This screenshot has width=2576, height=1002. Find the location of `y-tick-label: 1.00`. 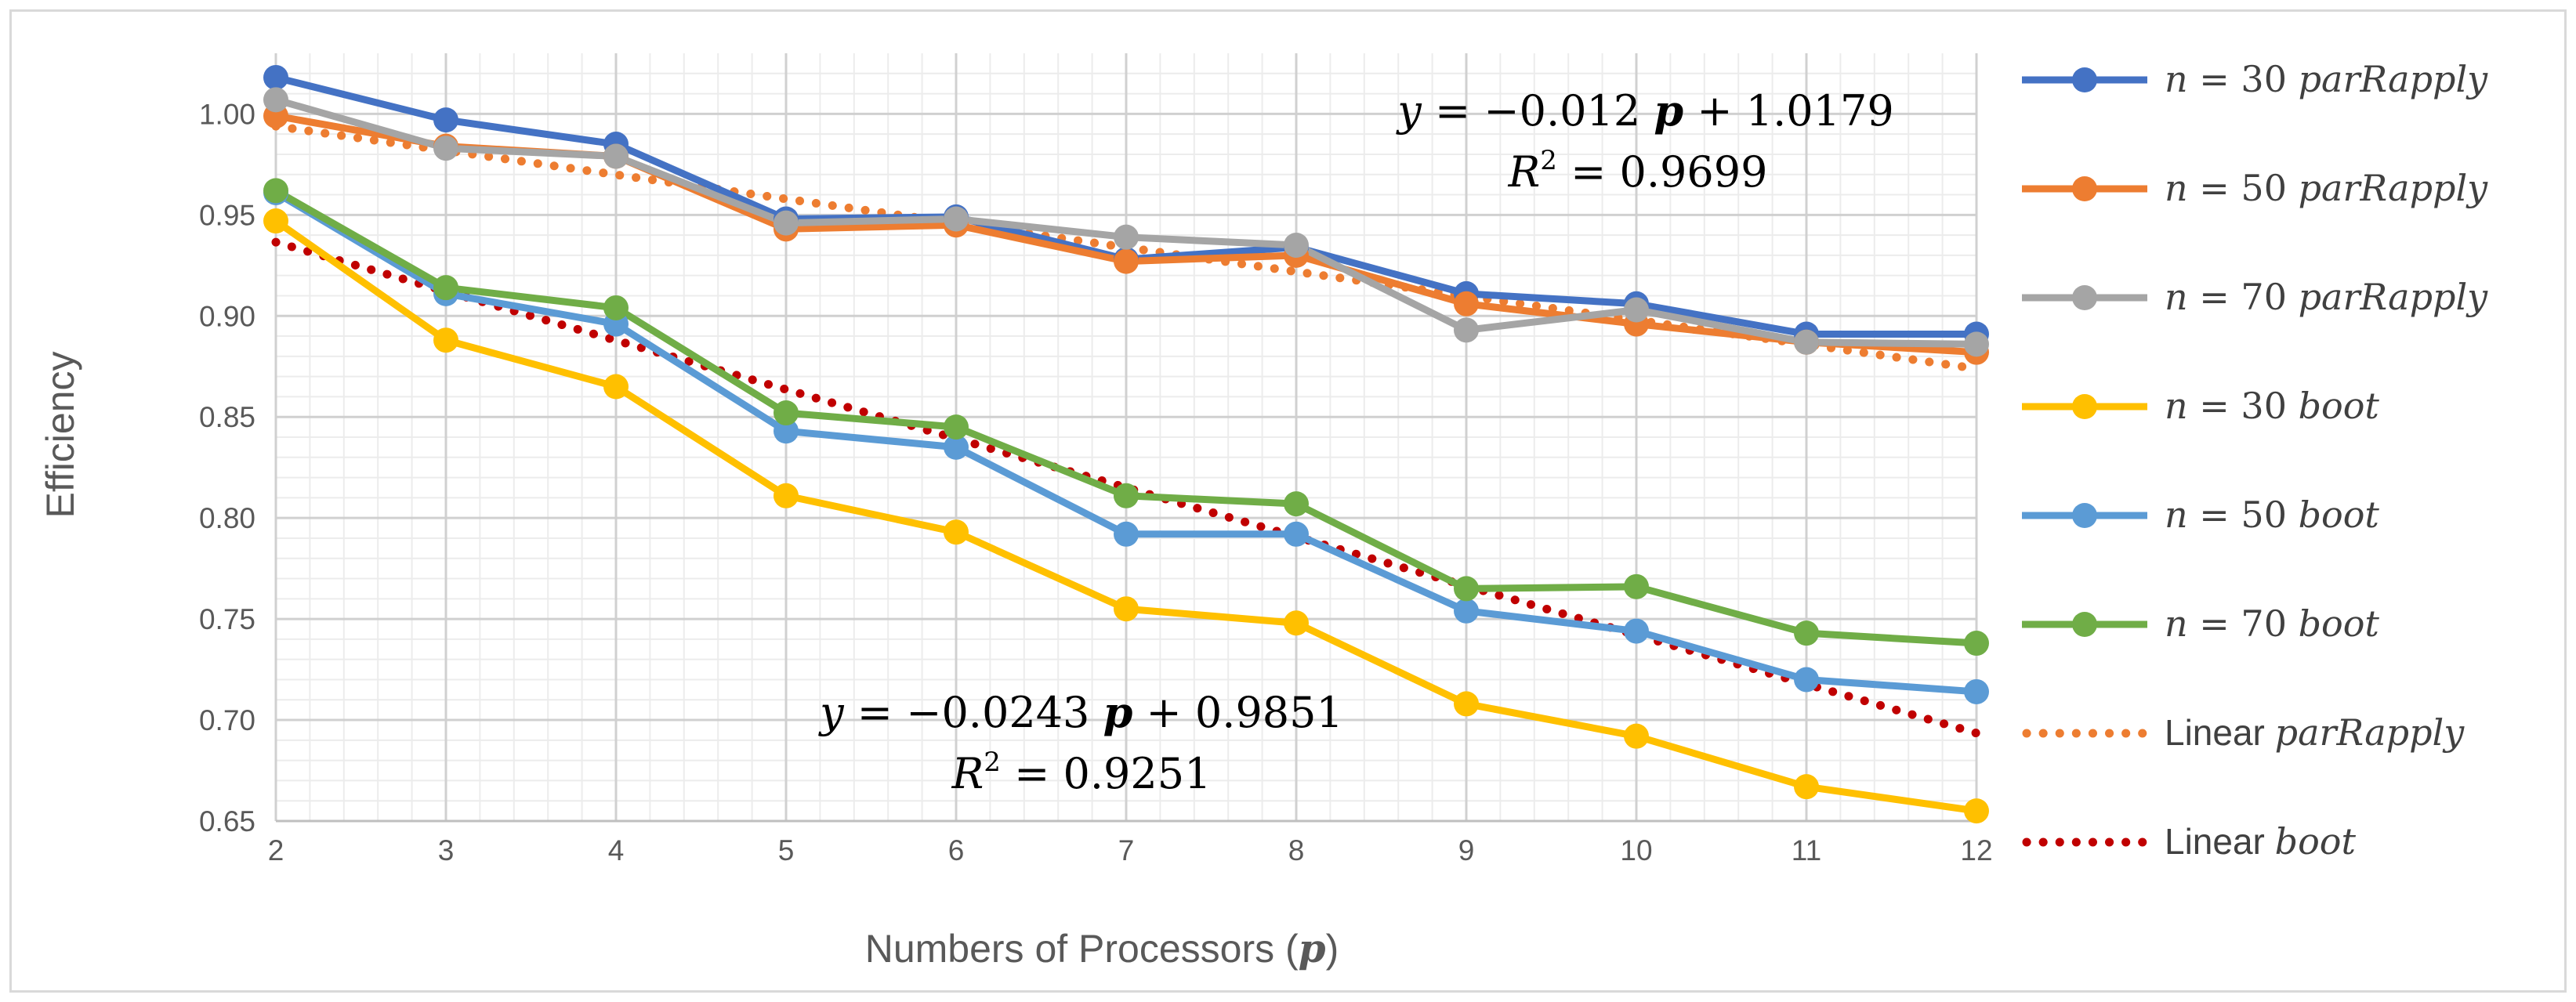

y-tick-label: 1.00 is located at coordinates (227, 114).